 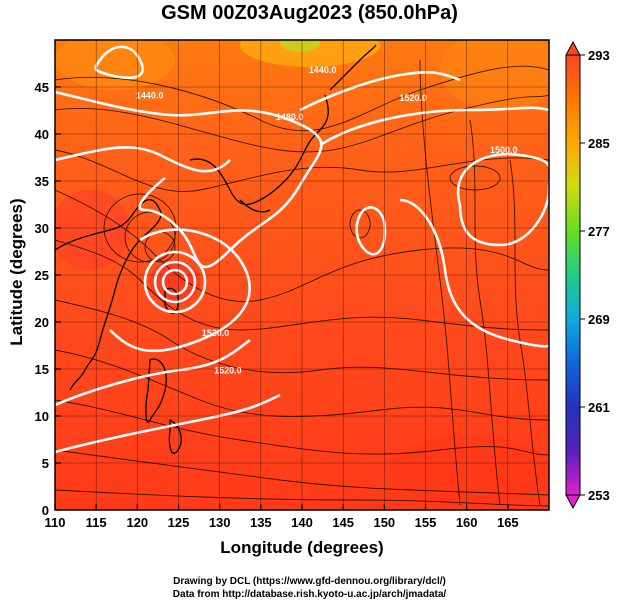 What do you see at coordinates (42, 369) in the screenshot?
I see `y-tick-label: 15` at bounding box center [42, 369].